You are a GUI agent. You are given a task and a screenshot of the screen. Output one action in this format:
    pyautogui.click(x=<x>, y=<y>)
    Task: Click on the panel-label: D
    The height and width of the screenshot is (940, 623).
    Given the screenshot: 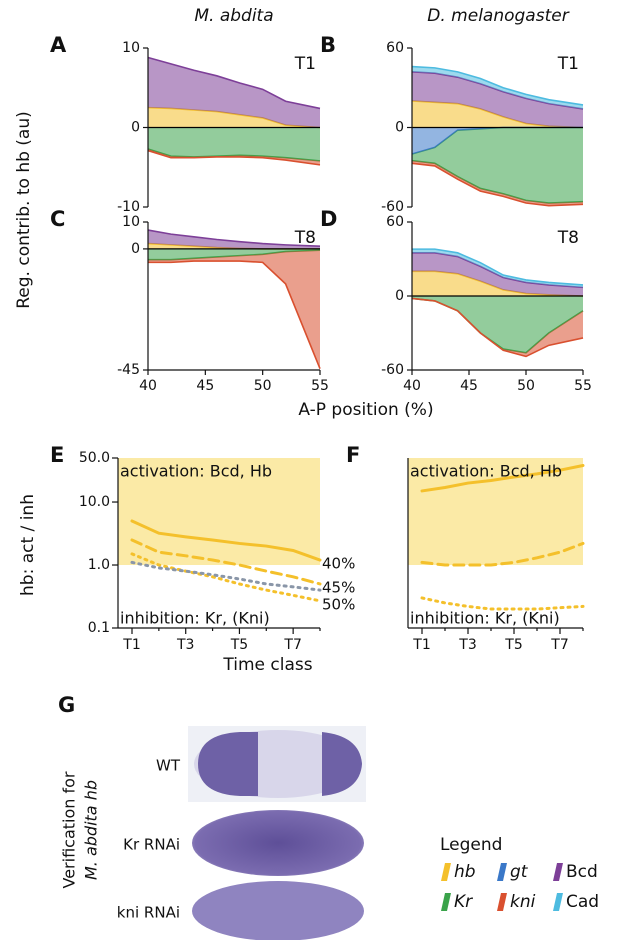 What is the action you would take?
    pyautogui.click(x=328, y=219)
    